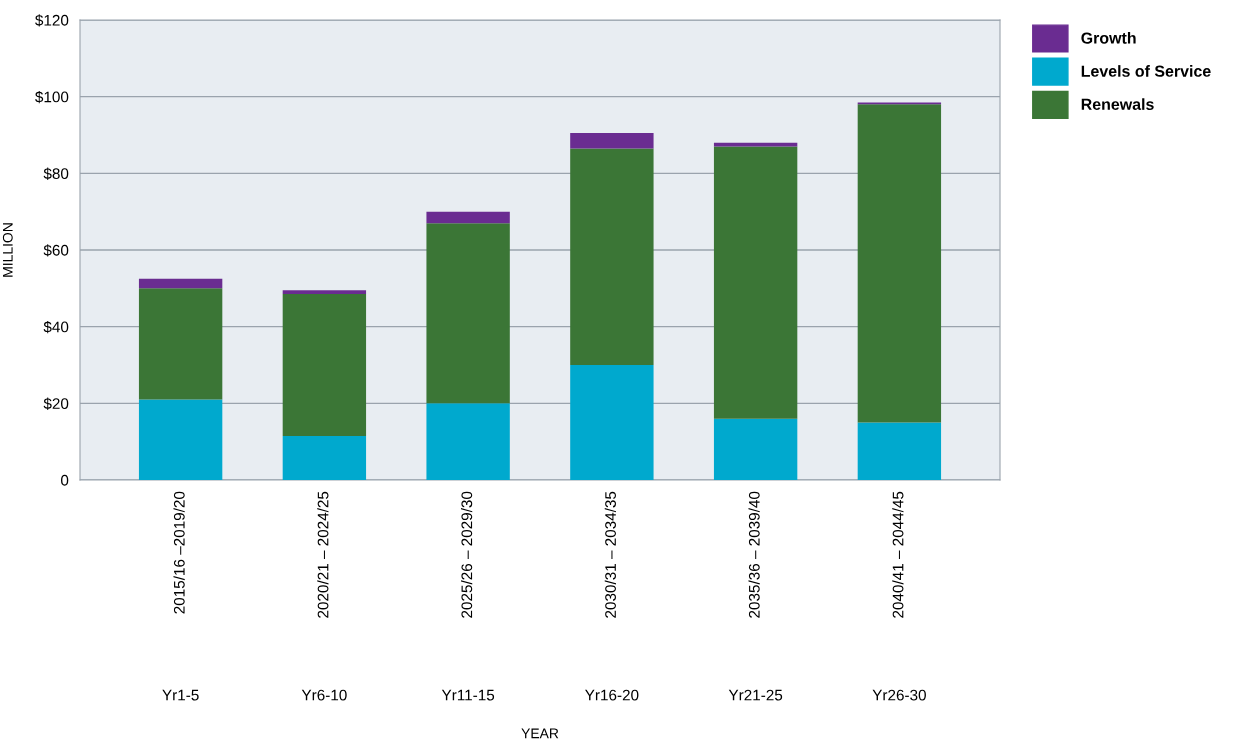 The width and height of the screenshot is (1255, 747). What do you see at coordinates (610, 554) in the screenshot?
I see `x-tick-label: 2030/31 – 2034/35` at bounding box center [610, 554].